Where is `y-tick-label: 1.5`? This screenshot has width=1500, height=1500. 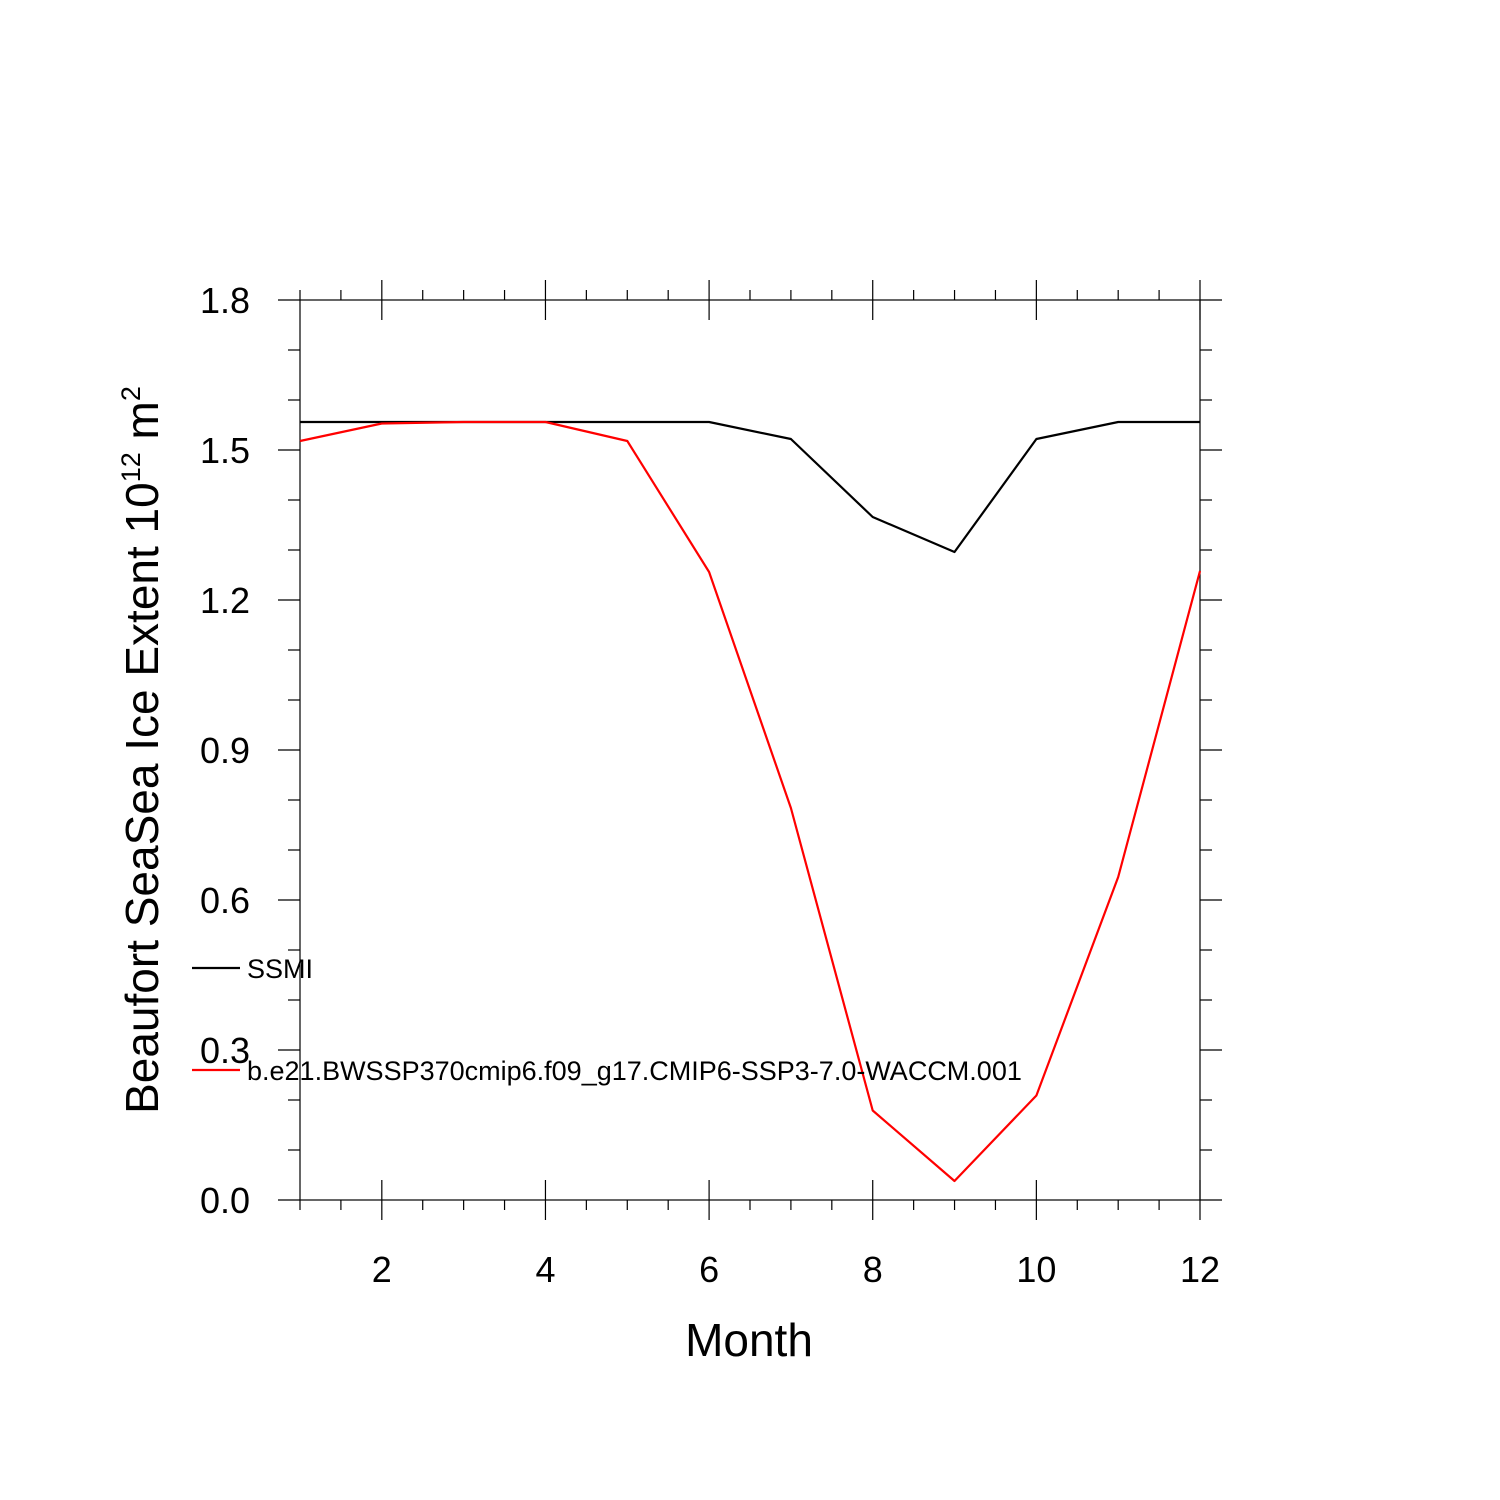
y-tick-label: 1.5 is located at coordinates (225, 450).